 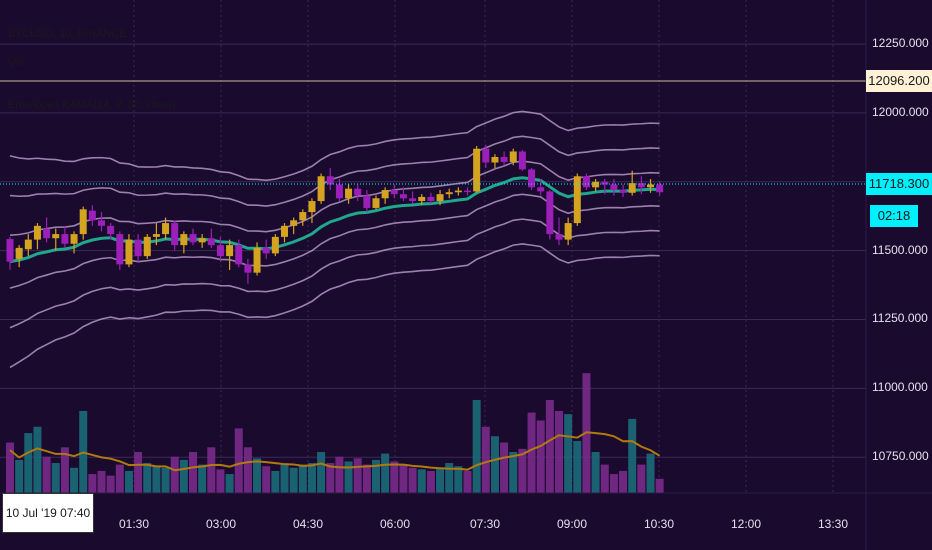 I want to click on indicator-legend: Envelopes KAMA(14, 2, 30, close), so click(x=92, y=105).